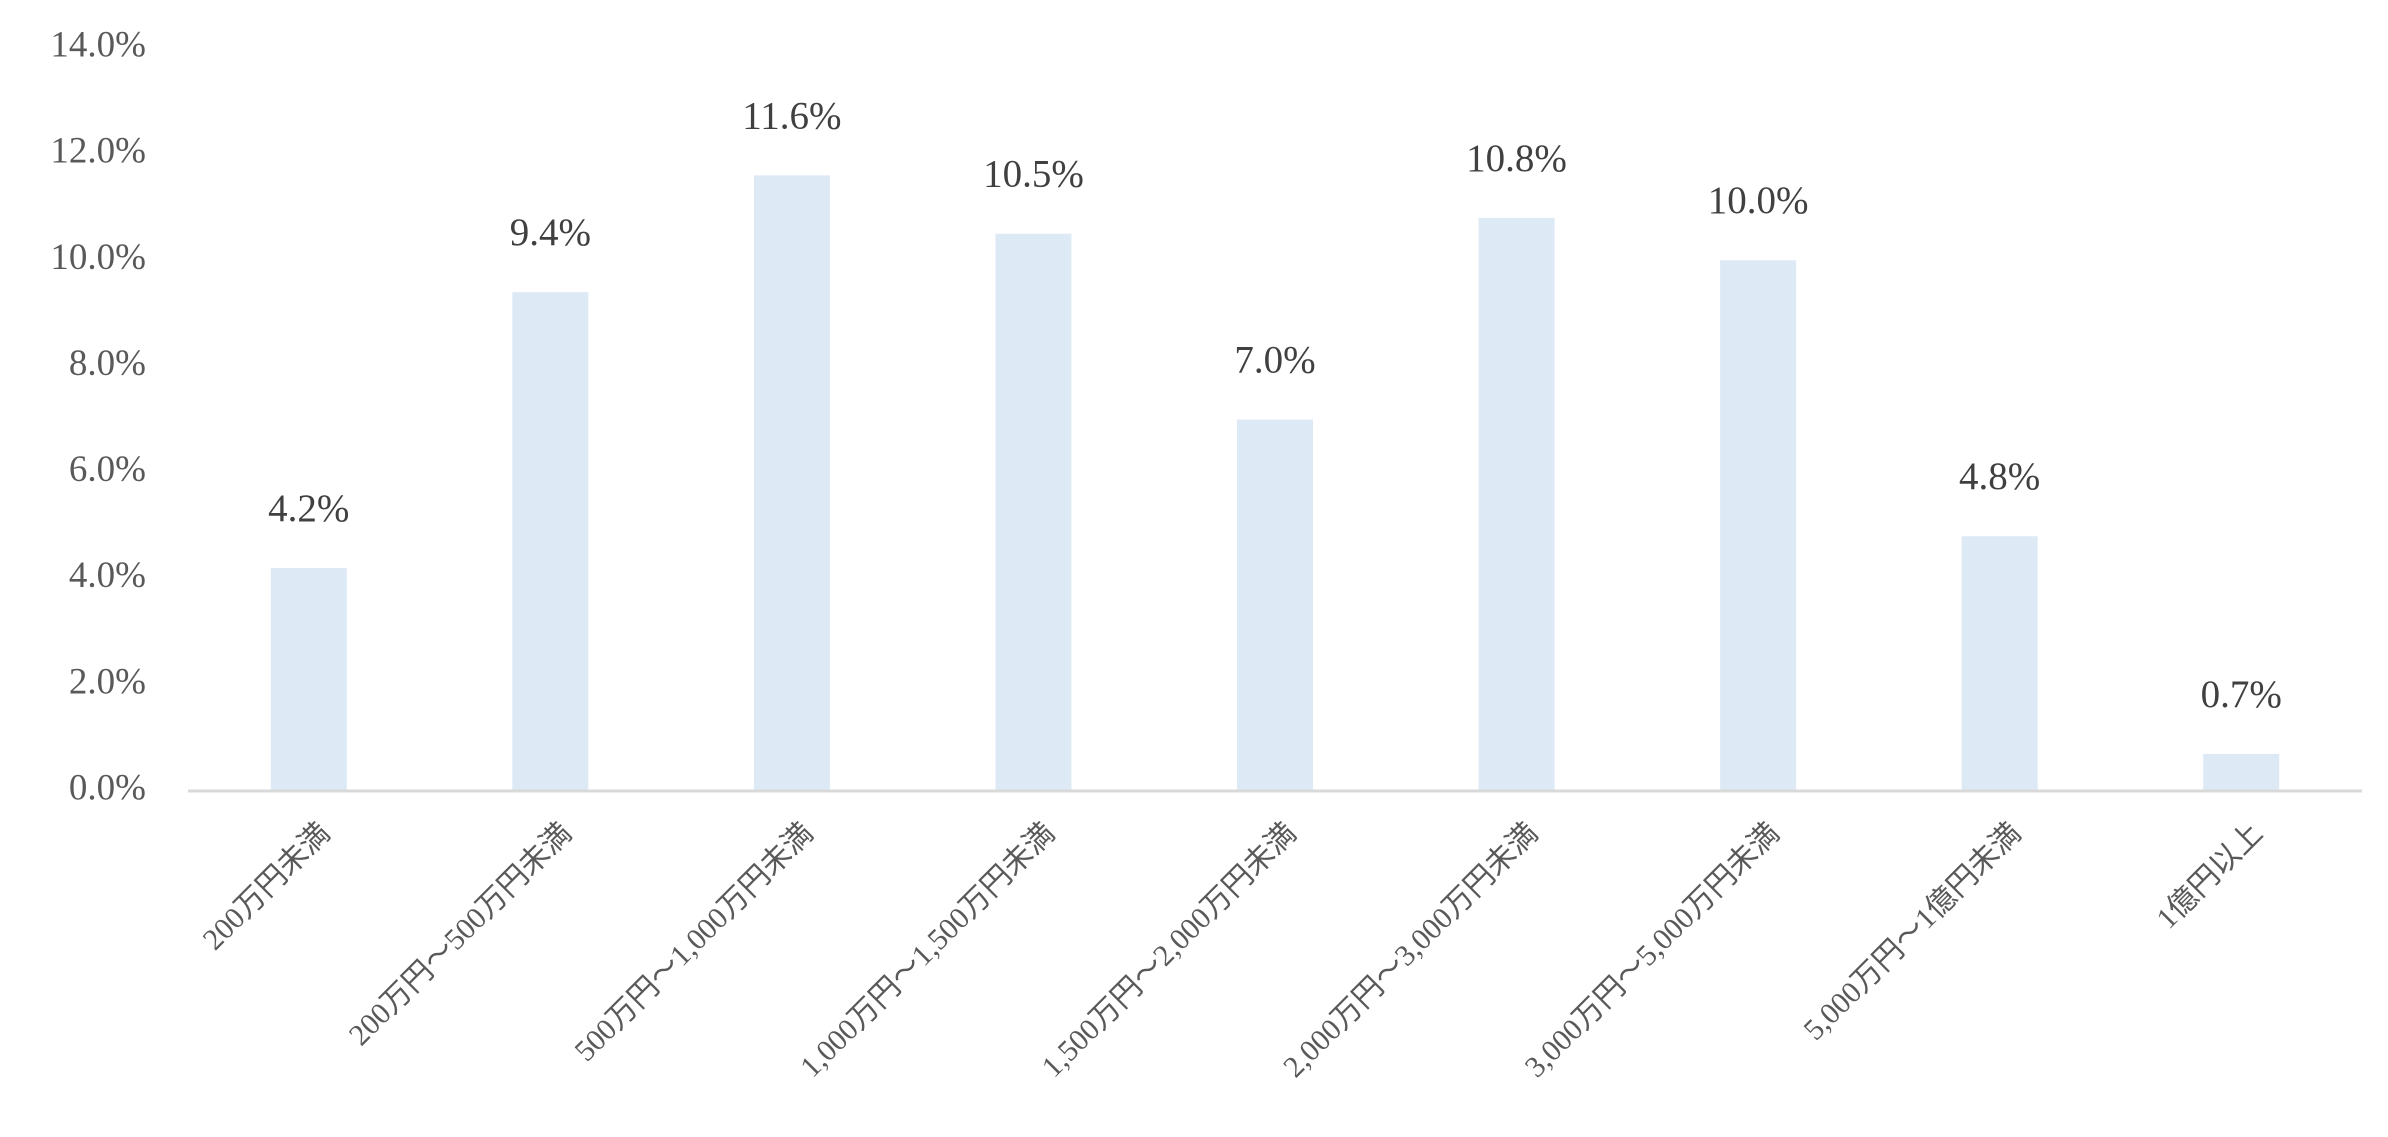  Describe the element at coordinates (1758, 200) in the screenshot. I see `data-label: 10.0%` at that location.